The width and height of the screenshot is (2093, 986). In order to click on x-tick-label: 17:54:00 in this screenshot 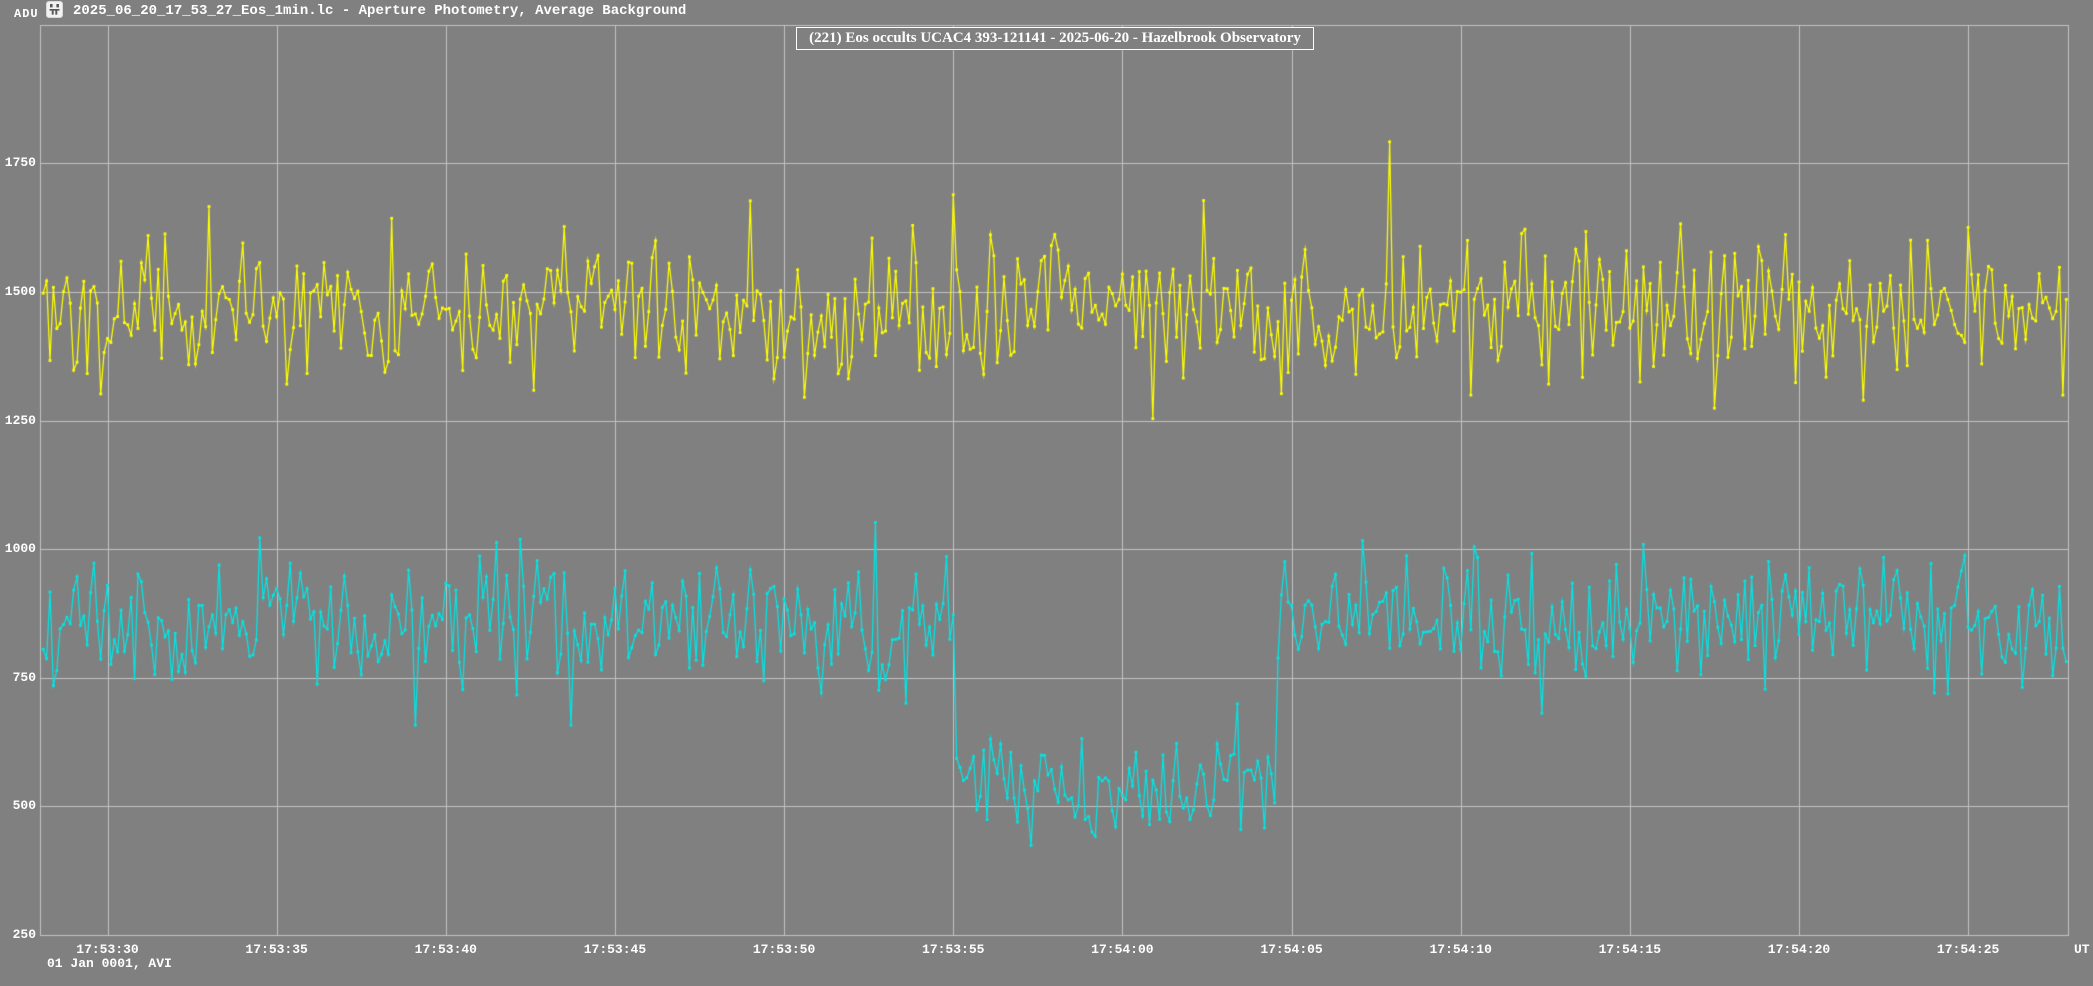, I will do `click(1122, 949)`.